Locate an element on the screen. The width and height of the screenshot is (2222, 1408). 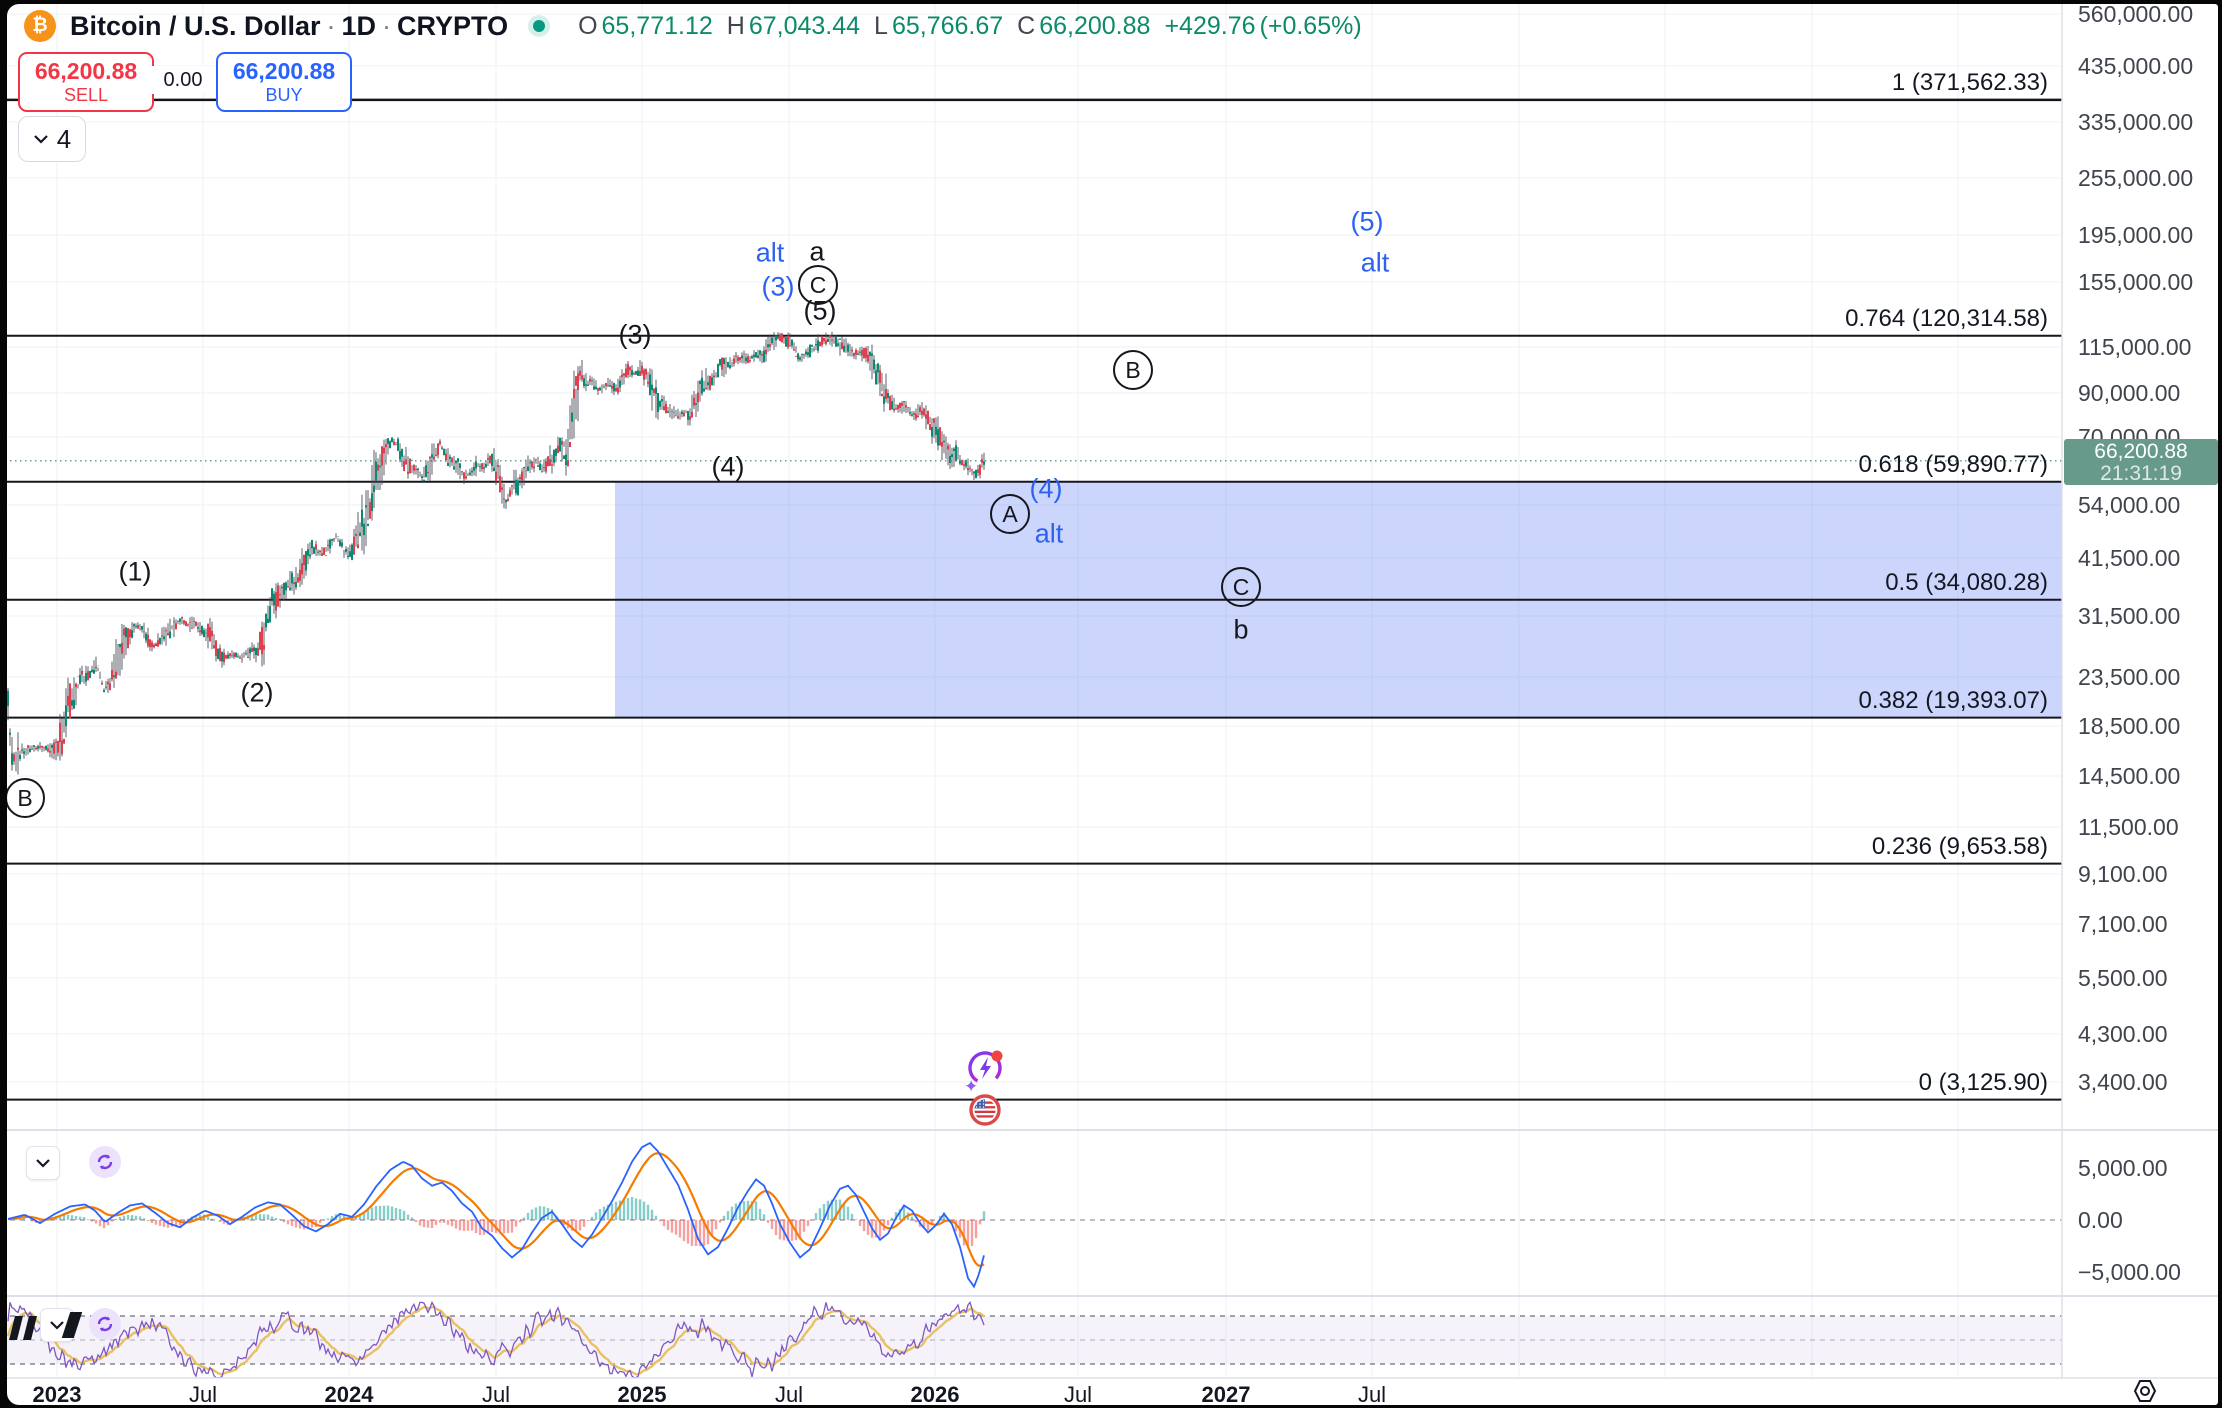
price-axis-tick: 7,100.00 is located at coordinates (2123, 924).